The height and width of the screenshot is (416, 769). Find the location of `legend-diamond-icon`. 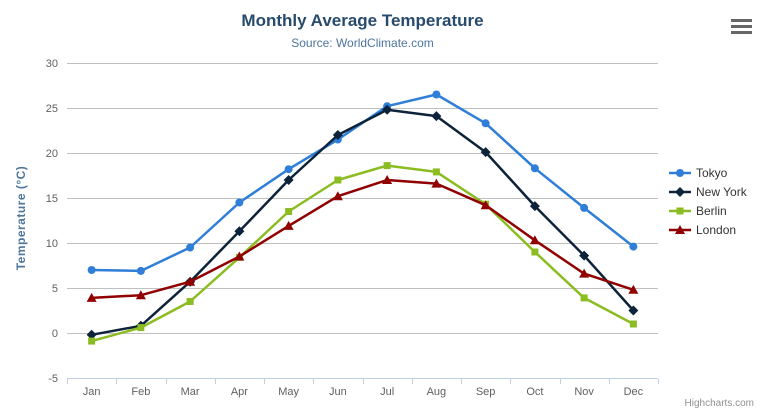

legend-diamond-icon is located at coordinates (680, 192).